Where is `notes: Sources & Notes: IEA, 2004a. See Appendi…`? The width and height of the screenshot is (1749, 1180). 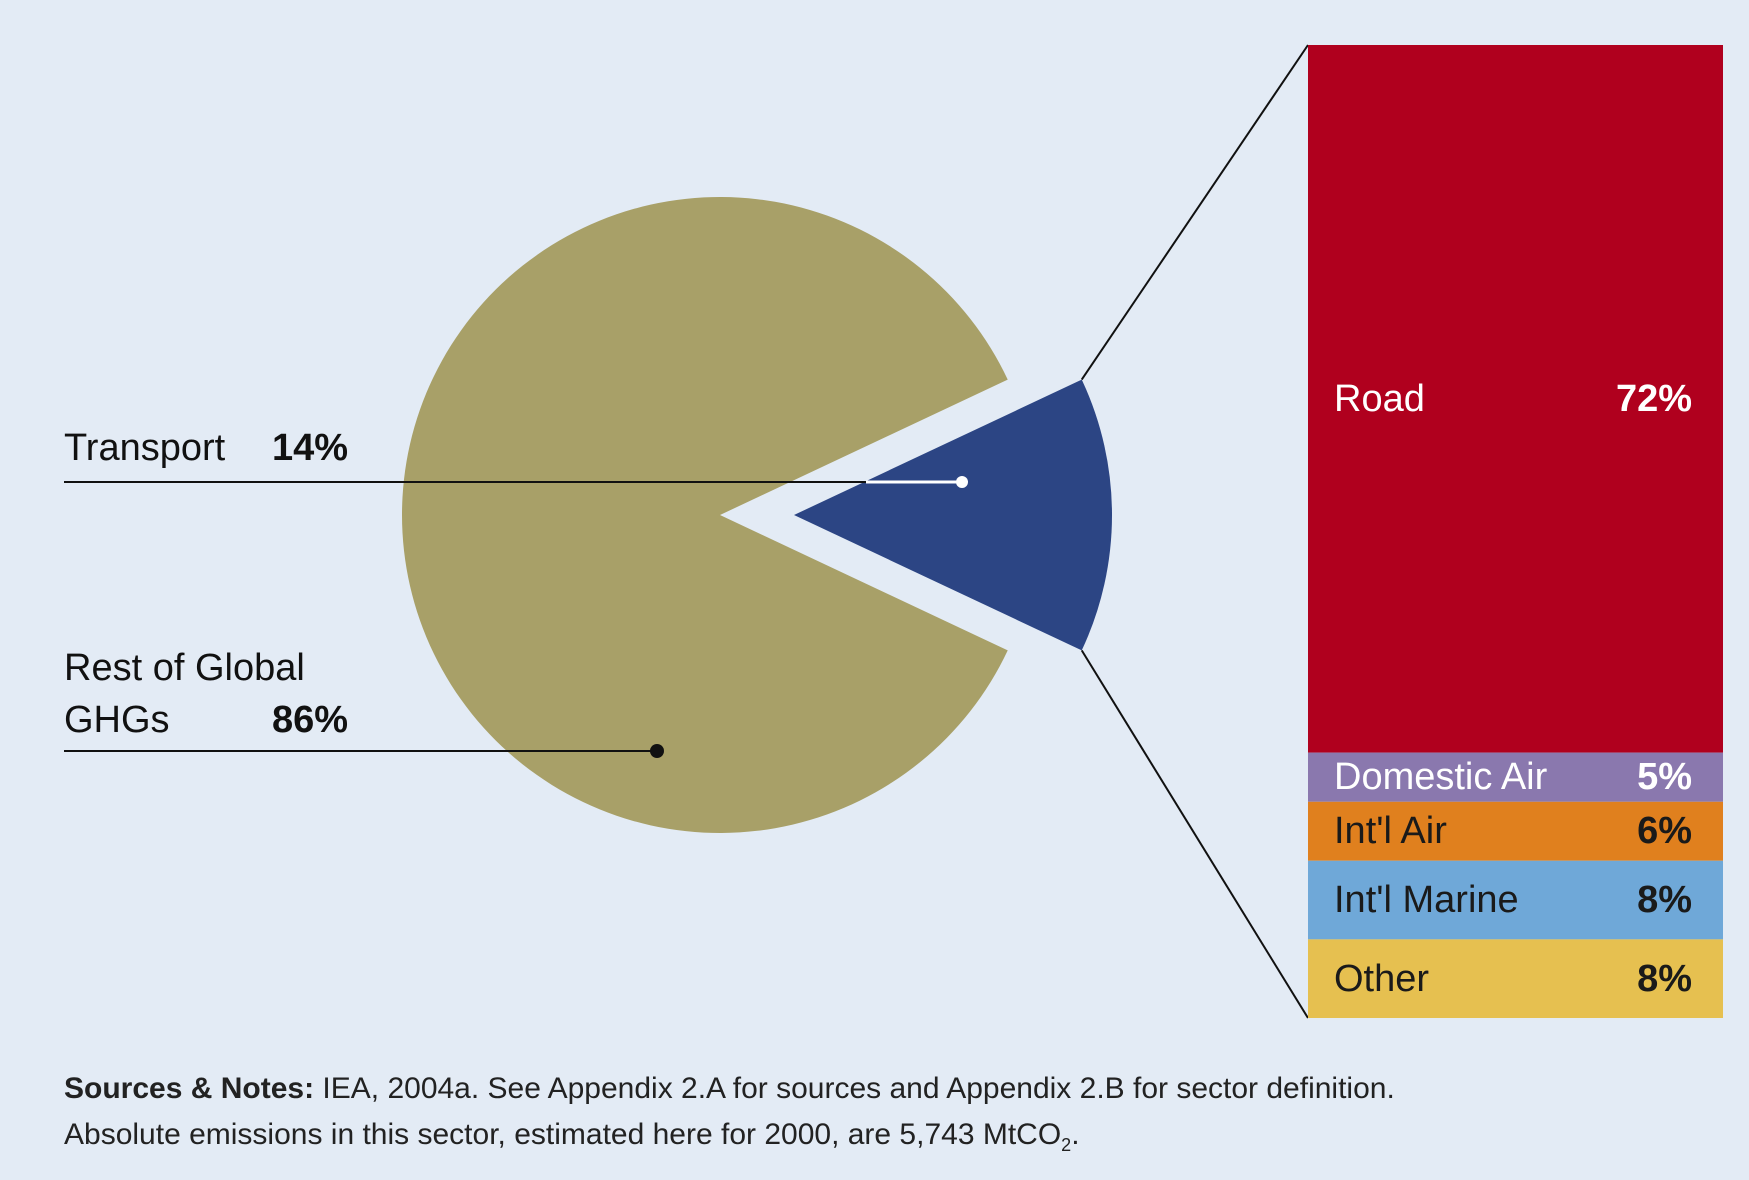 notes: Sources & Notes: IEA, 2004a. See Appendi… is located at coordinates (729, 1117).